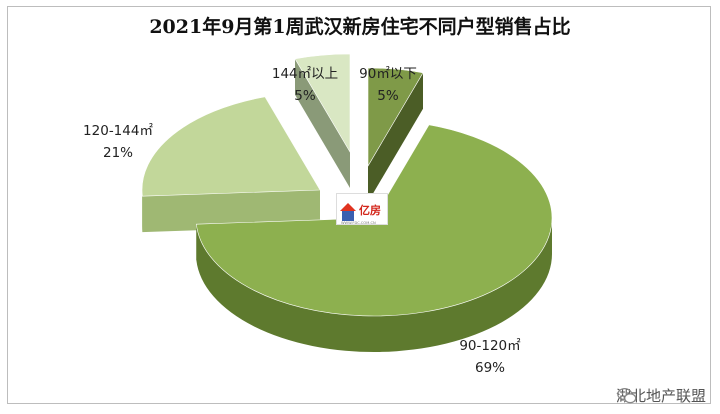 This screenshot has width=720, height=414. Describe the element at coordinates (118, 131) in the screenshot. I see `slice-name-label: 120-144㎡` at that location.